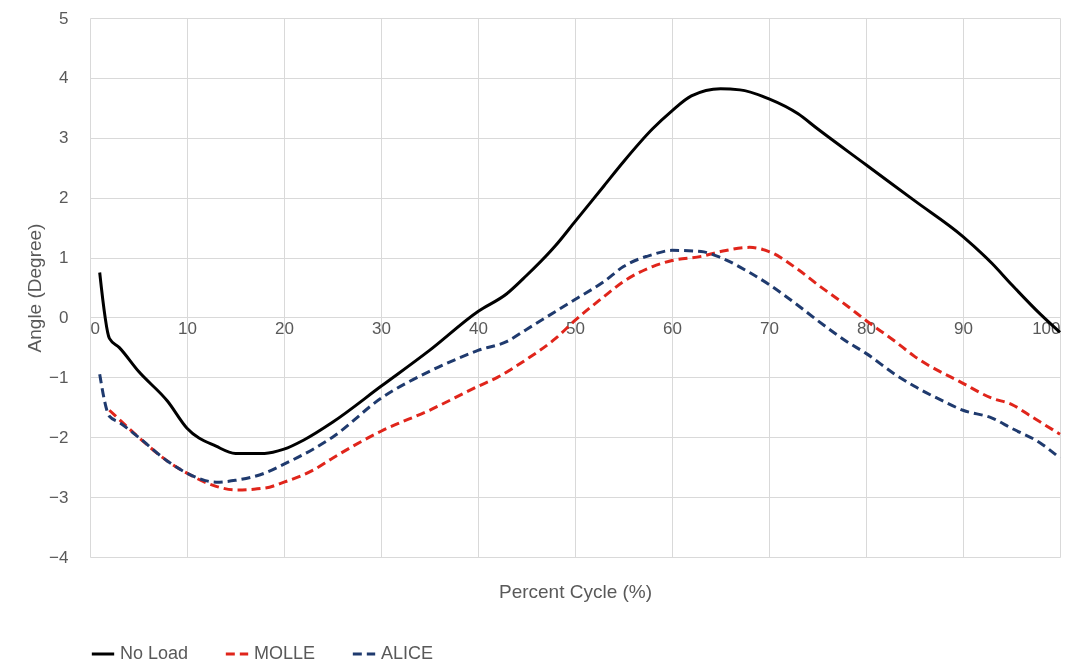 The image size is (1089, 671). What do you see at coordinates (187, 328) in the screenshot?
I see `x-tick-label: 10` at bounding box center [187, 328].